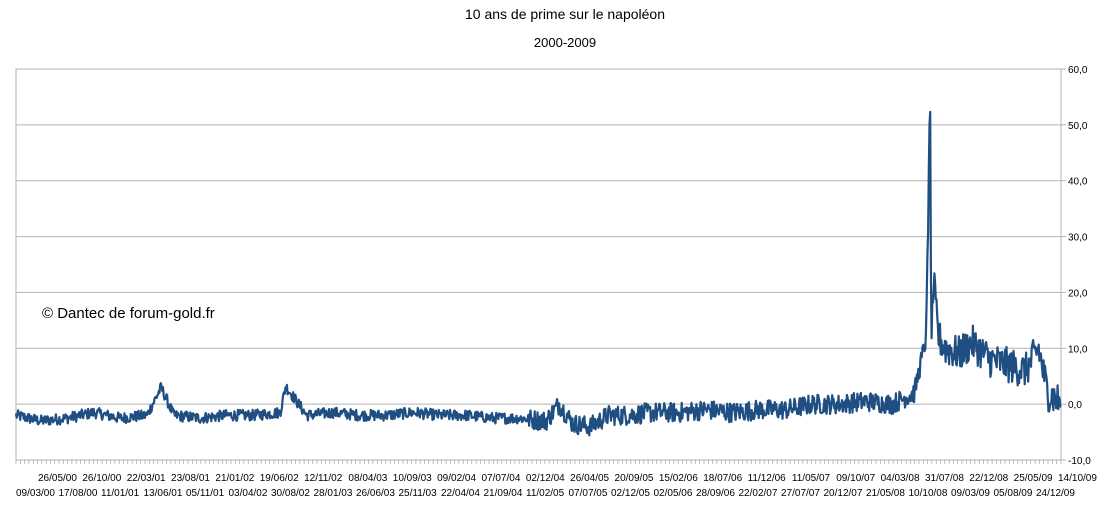 The height and width of the screenshot is (509, 1101). I want to click on x-tick-label: 11/12/06, so click(767, 478).